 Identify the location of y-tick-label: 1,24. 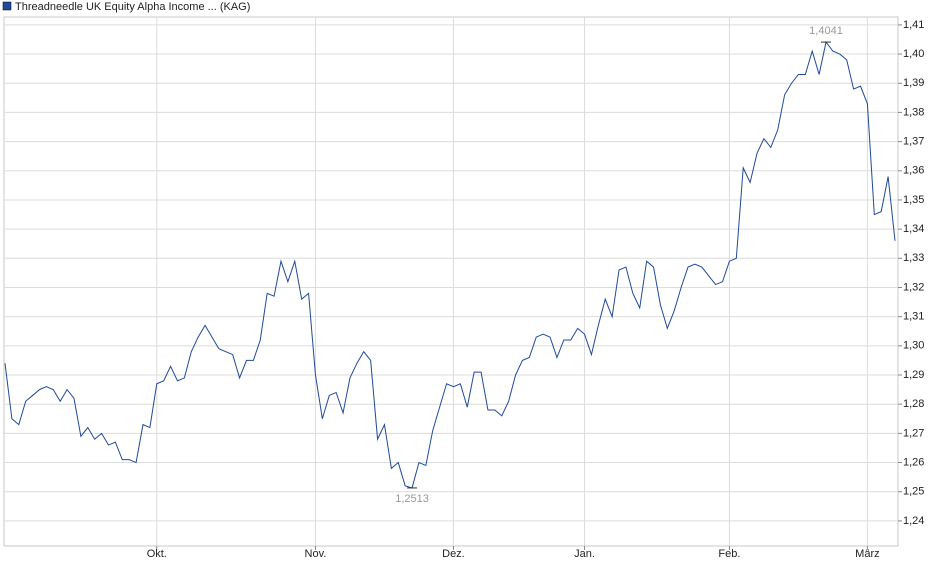
(913, 521).